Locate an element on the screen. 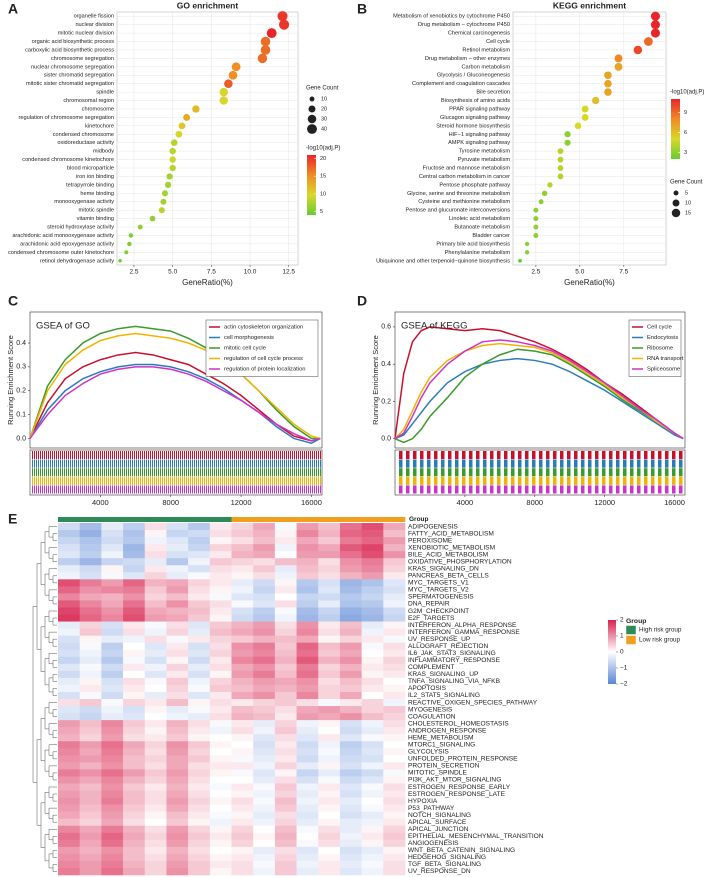 The image size is (708, 877). size-legend-dot is located at coordinates (676, 193).